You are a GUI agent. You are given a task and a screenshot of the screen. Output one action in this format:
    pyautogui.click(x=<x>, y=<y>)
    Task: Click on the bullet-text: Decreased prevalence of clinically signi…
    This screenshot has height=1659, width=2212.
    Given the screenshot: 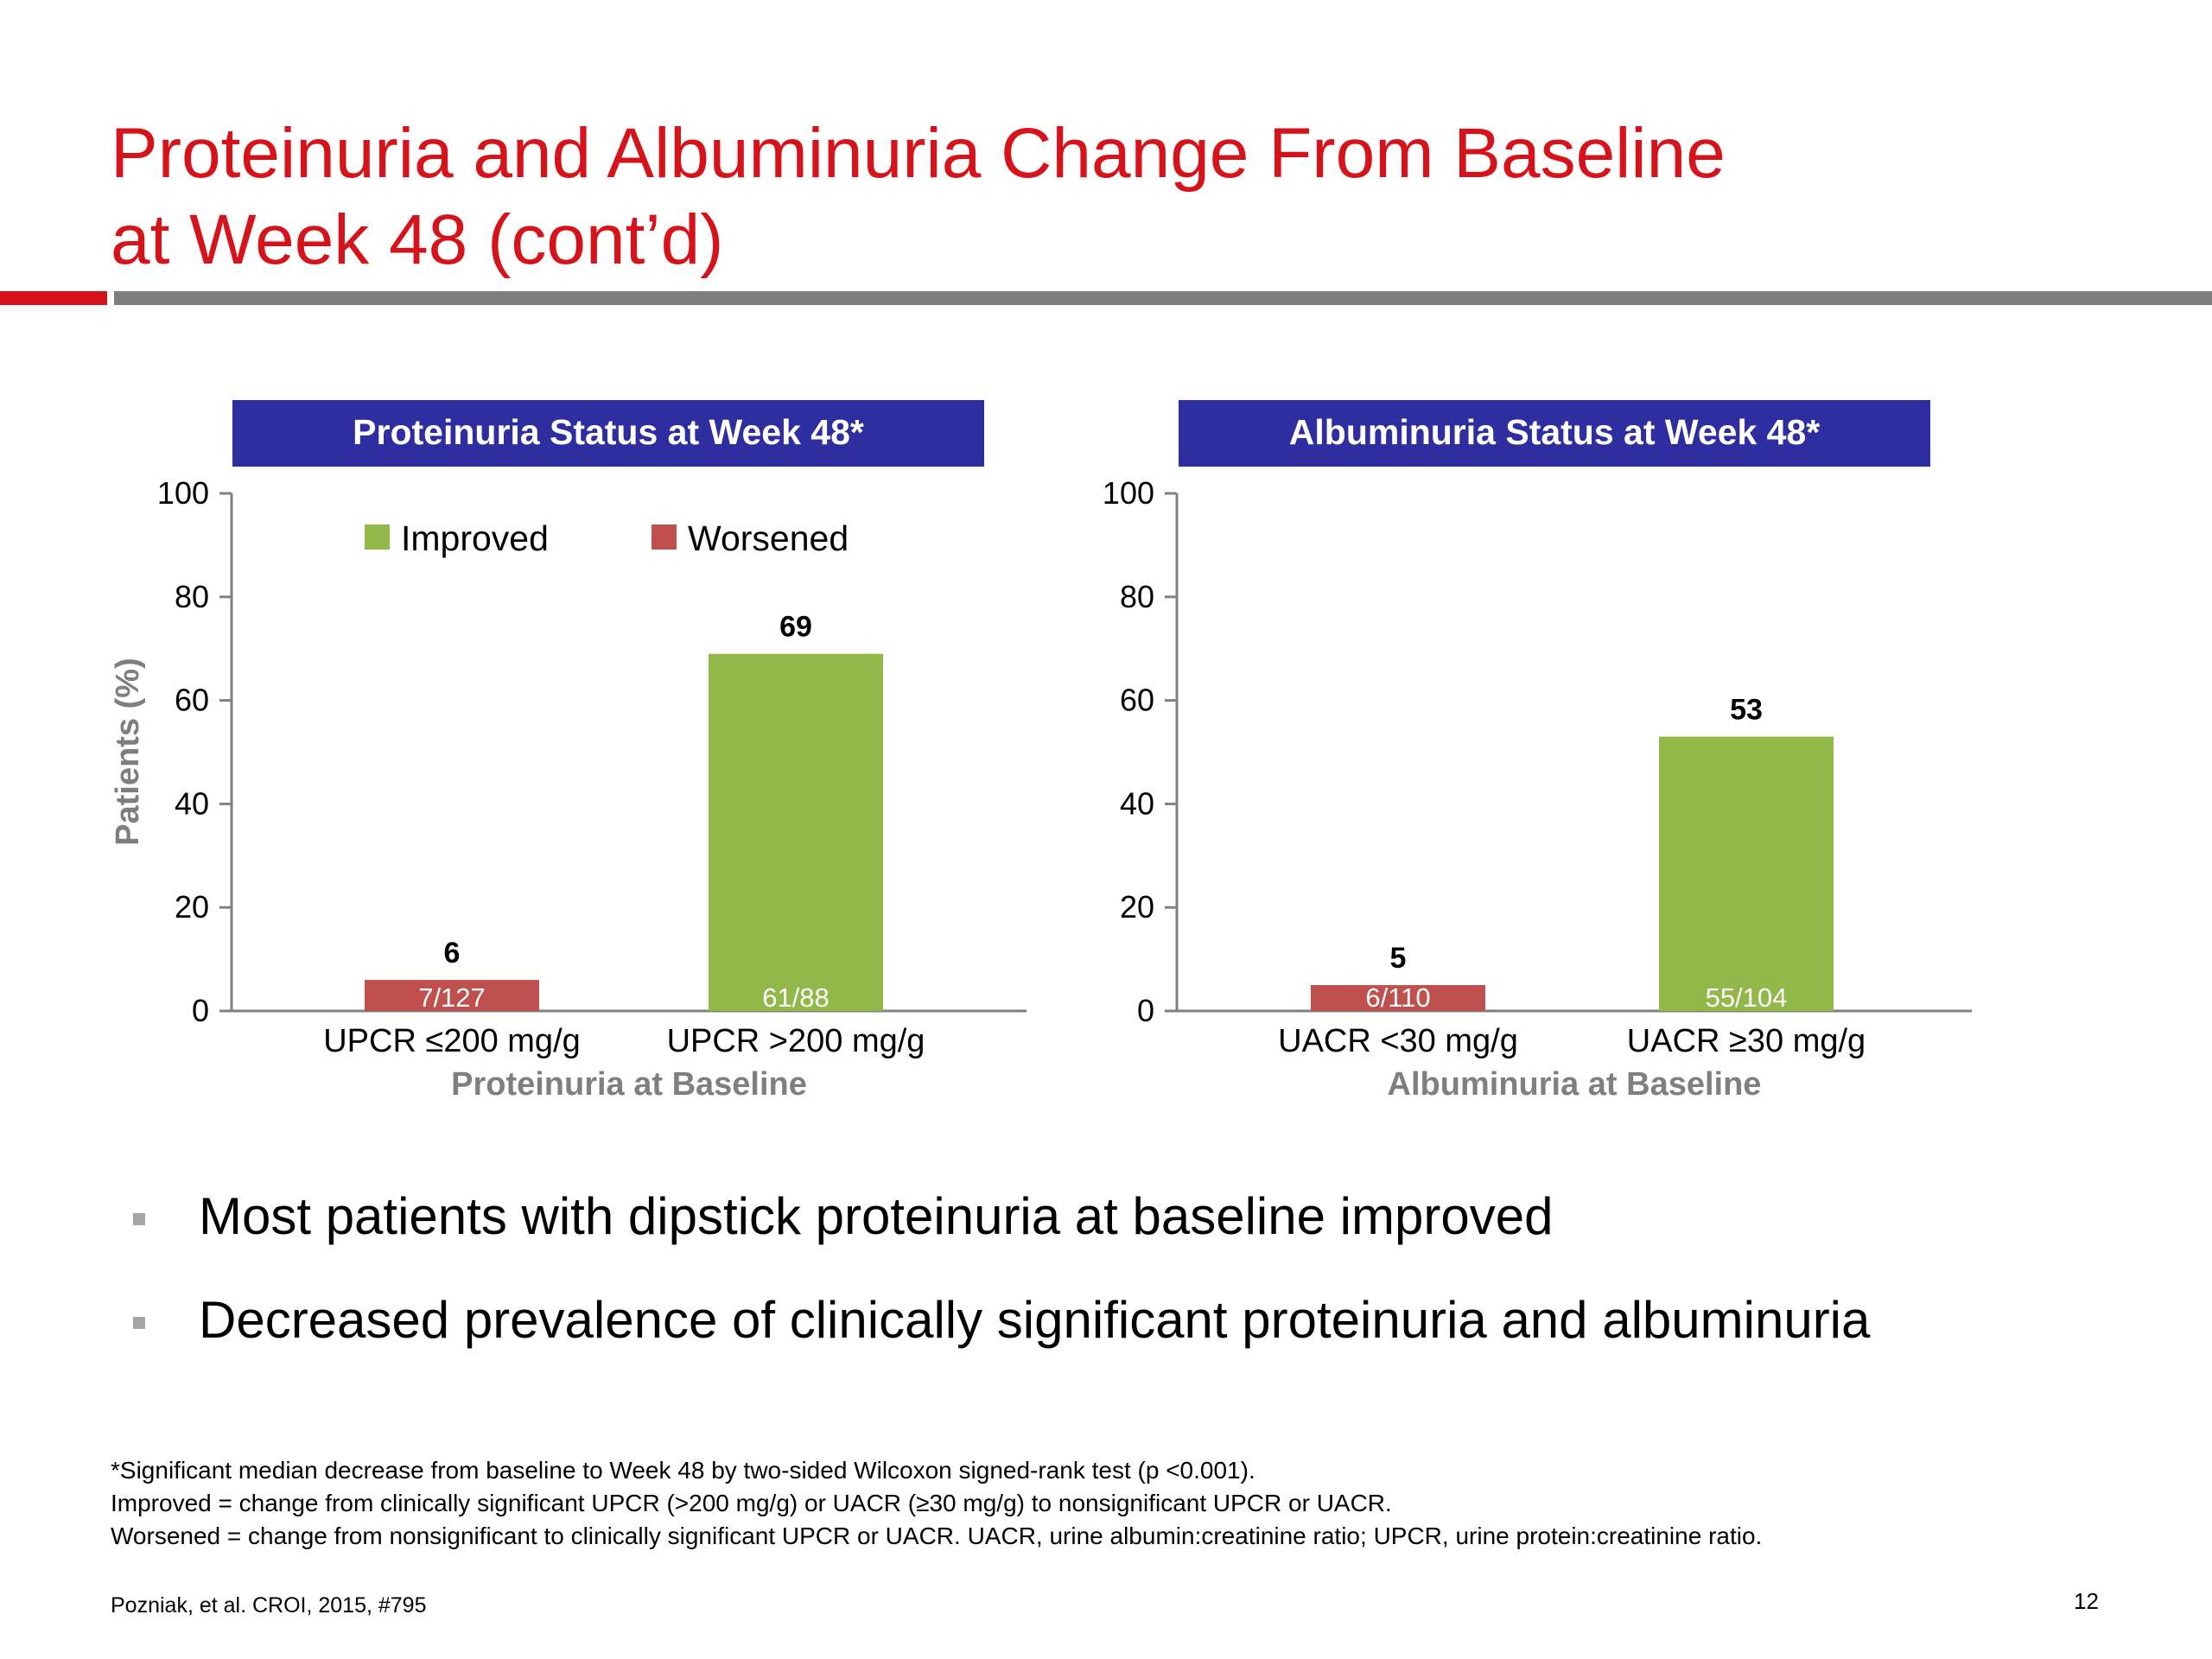 What is the action you would take?
    pyautogui.click(x=1035, y=1320)
    